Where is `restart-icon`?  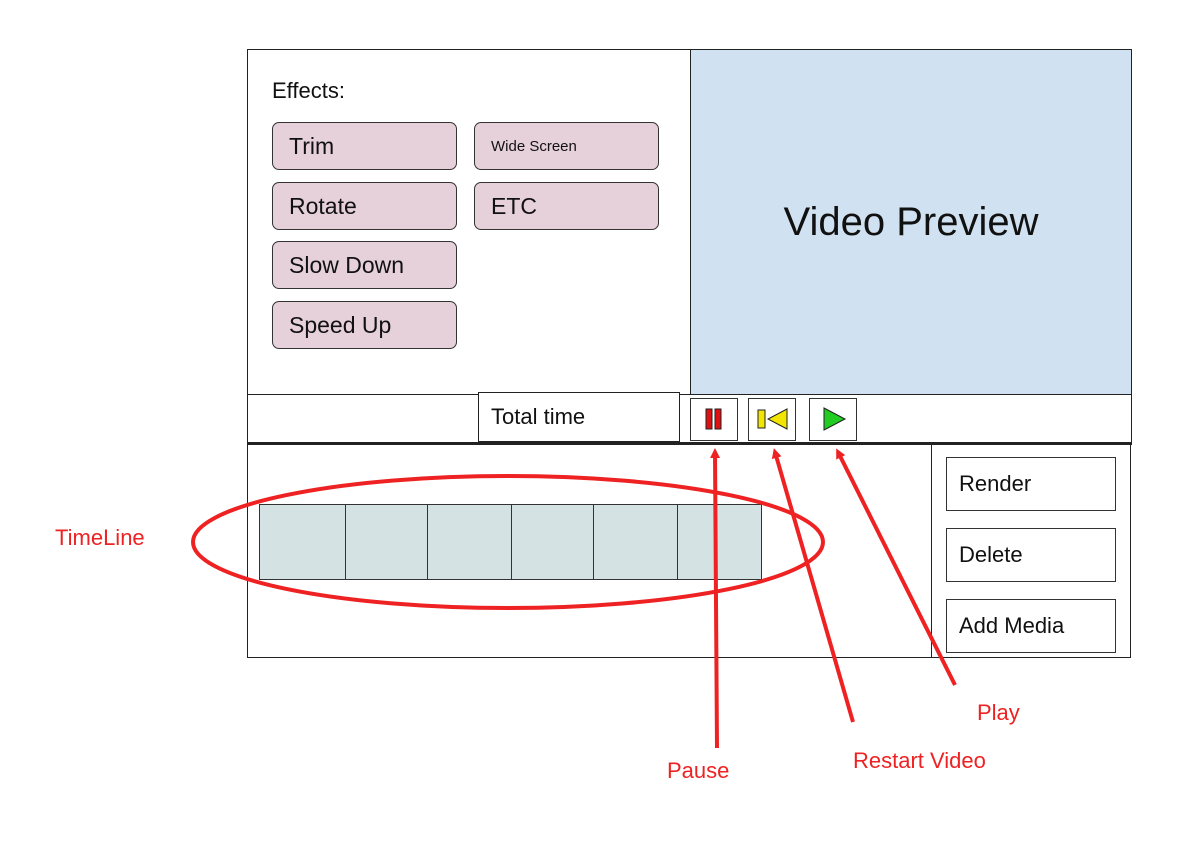
restart-icon is located at coordinates (772, 419).